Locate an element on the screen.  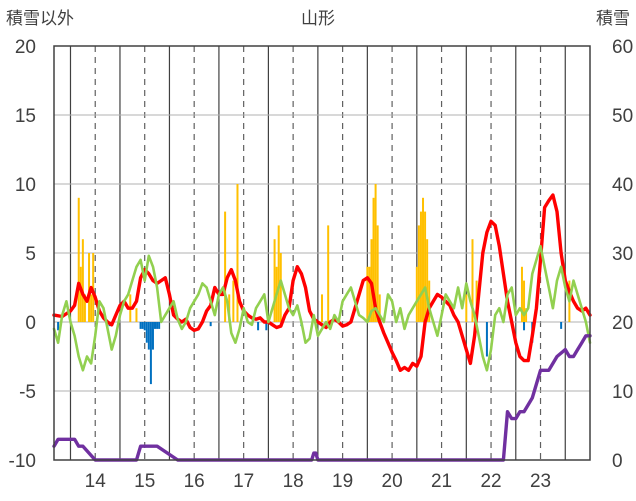
right-tick-label: 10 is located at coordinates (622, 392).